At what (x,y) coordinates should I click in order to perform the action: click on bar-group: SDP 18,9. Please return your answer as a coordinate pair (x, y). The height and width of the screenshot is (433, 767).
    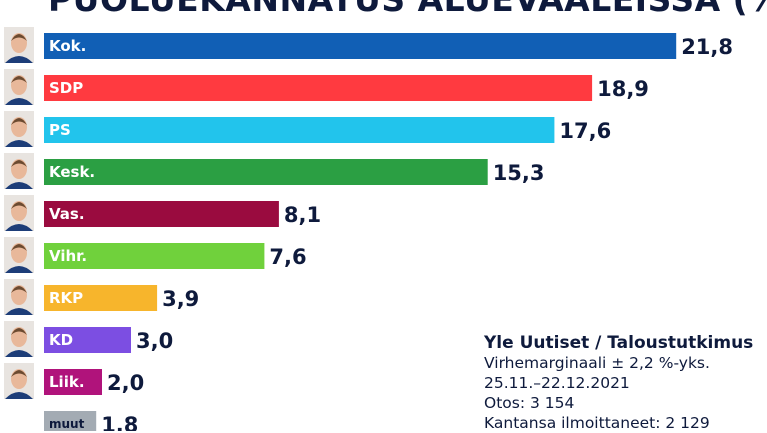
    Looking at the image, I should click on (326, 87).